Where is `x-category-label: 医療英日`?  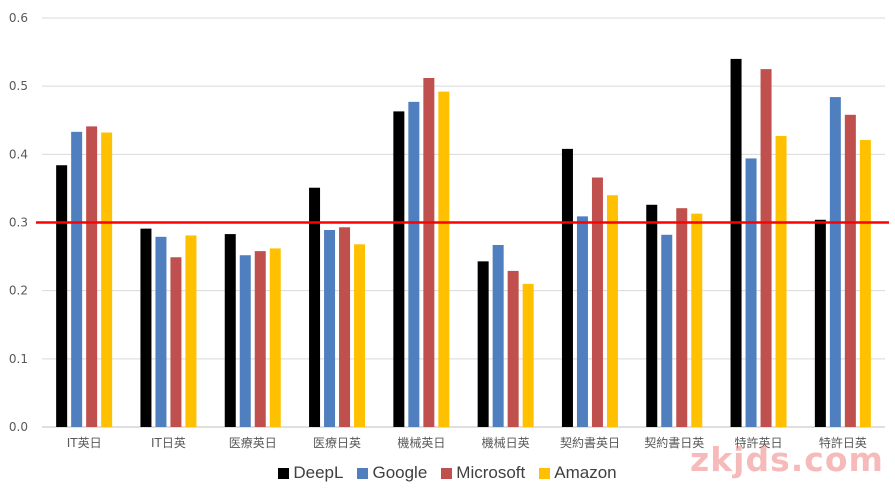
x-category-label: 医療英日 is located at coordinates (253, 443).